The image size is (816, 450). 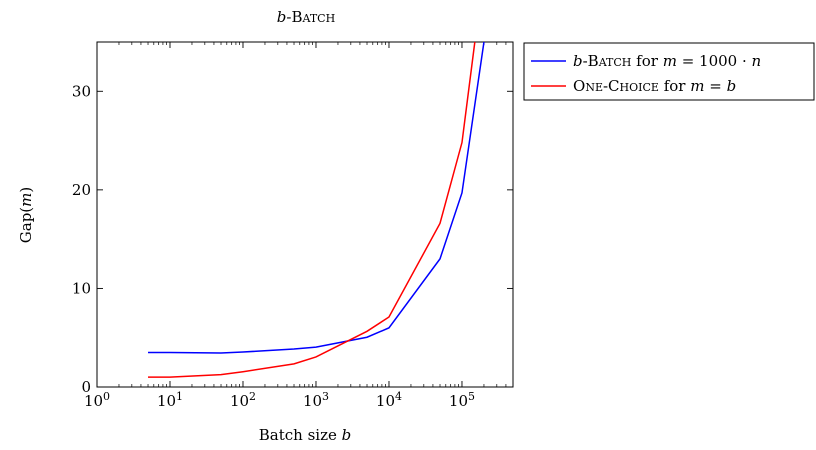 What do you see at coordinates (282, 17) in the screenshot?
I see `chart-title-italic: b` at bounding box center [282, 17].